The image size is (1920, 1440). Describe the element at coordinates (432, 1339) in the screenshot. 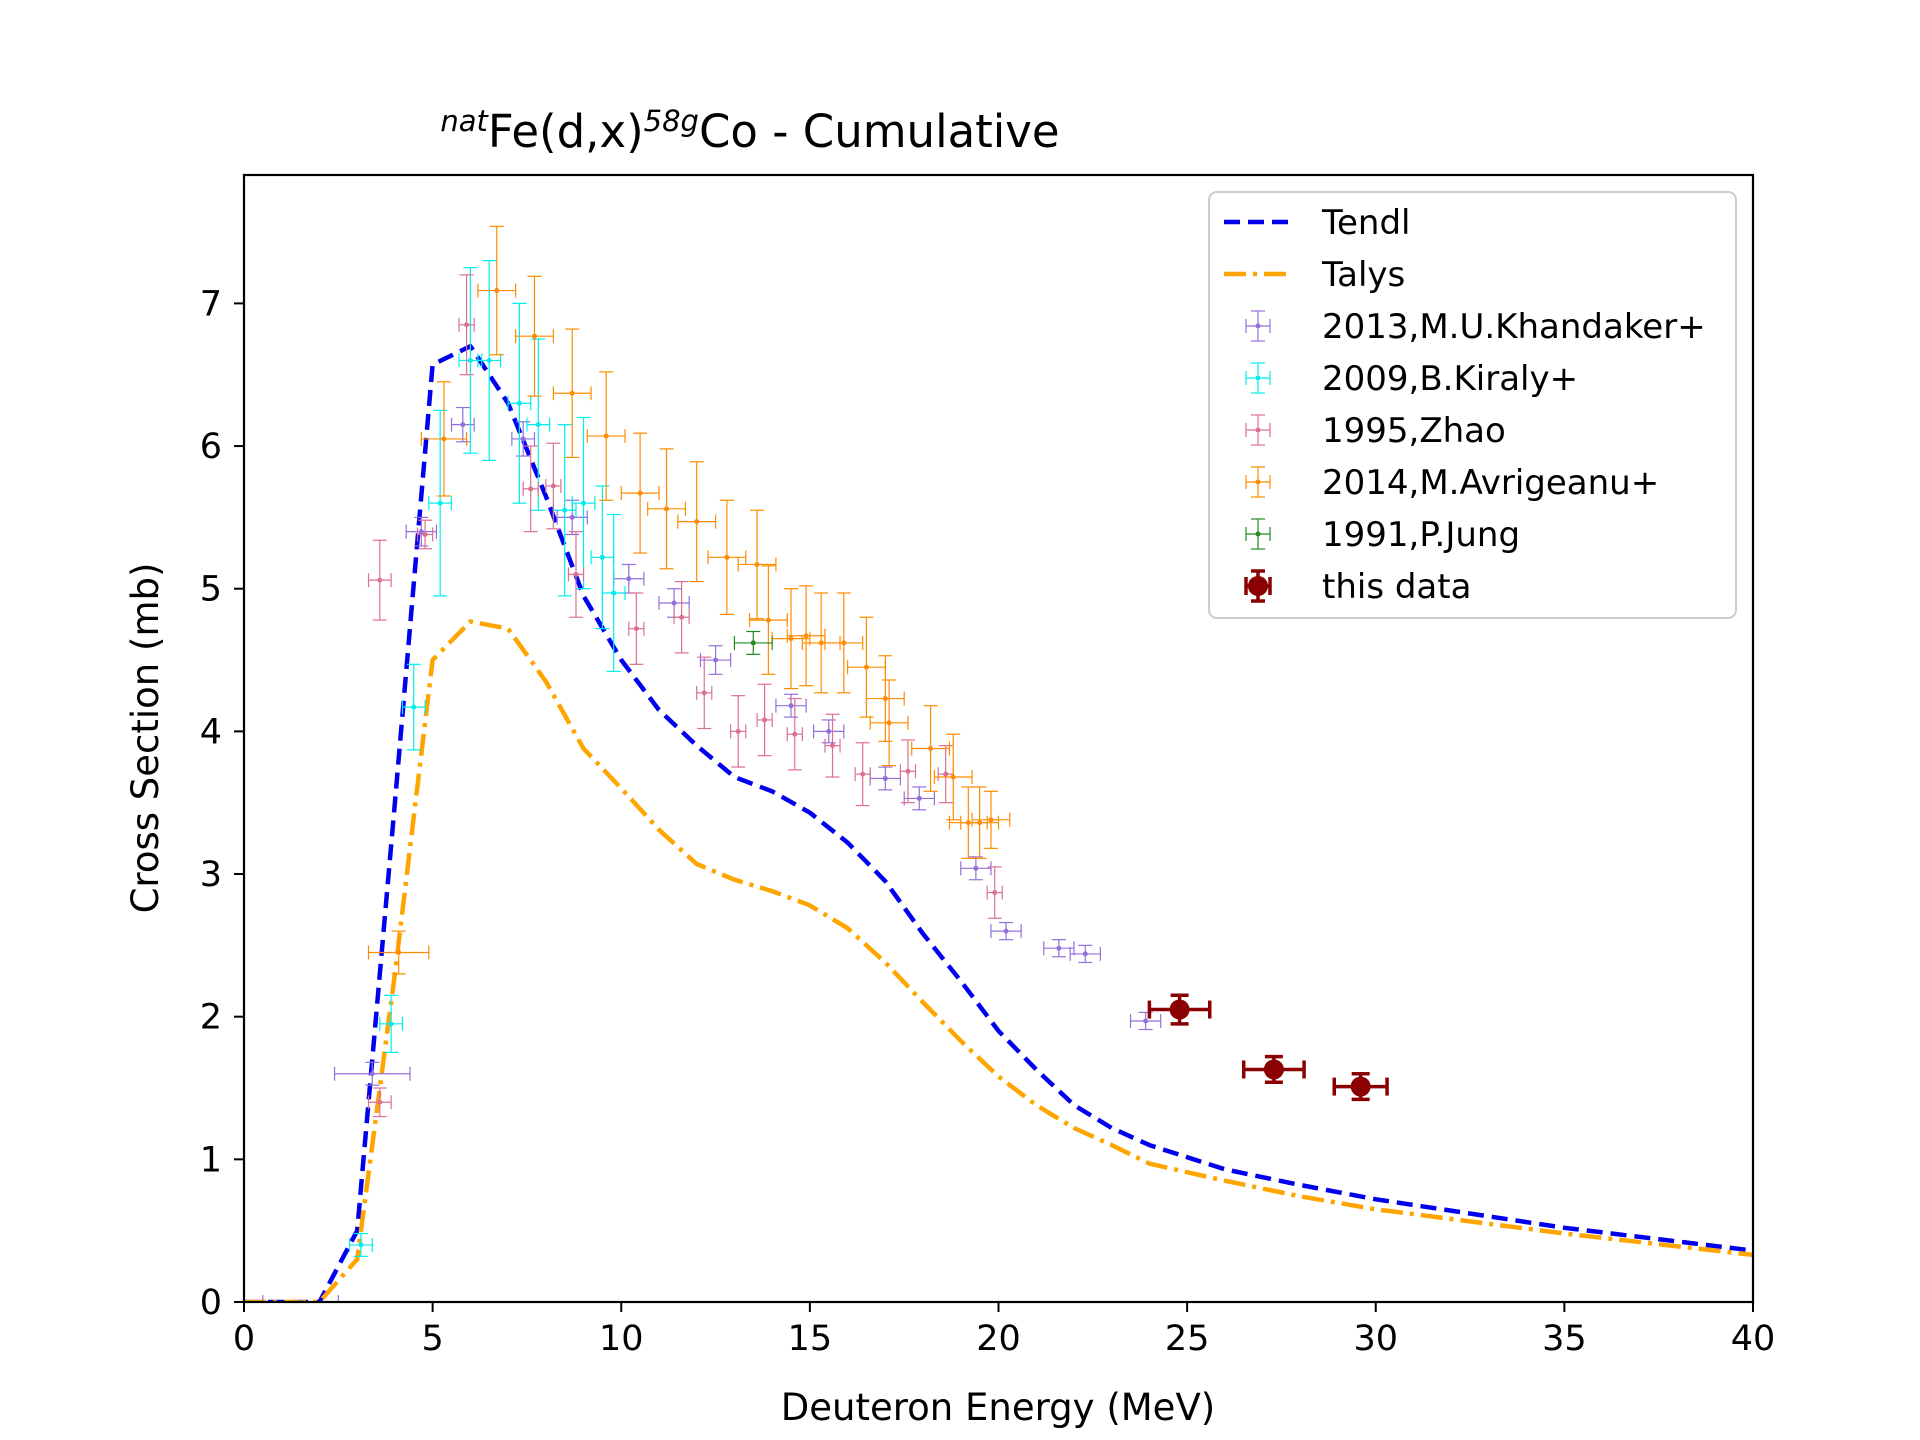

I see `x-tick-label: 5` at that location.